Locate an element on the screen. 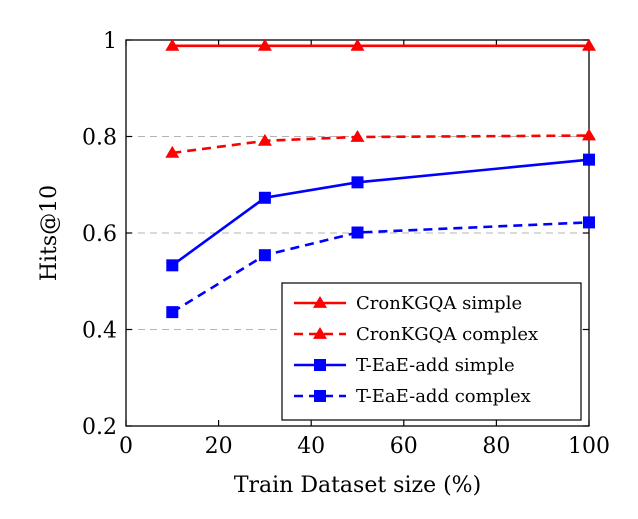  x-tick-label: 40 is located at coordinates (311, 446).